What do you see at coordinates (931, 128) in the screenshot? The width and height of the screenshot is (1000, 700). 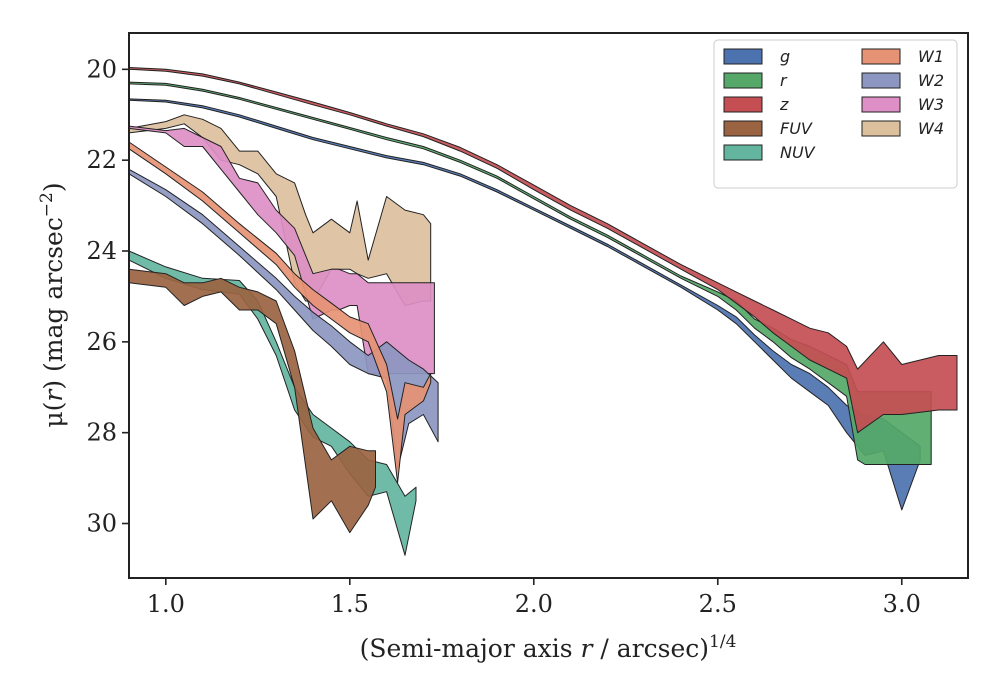 I see `legend-label-w4: W4` at bounding box center [931, 128].